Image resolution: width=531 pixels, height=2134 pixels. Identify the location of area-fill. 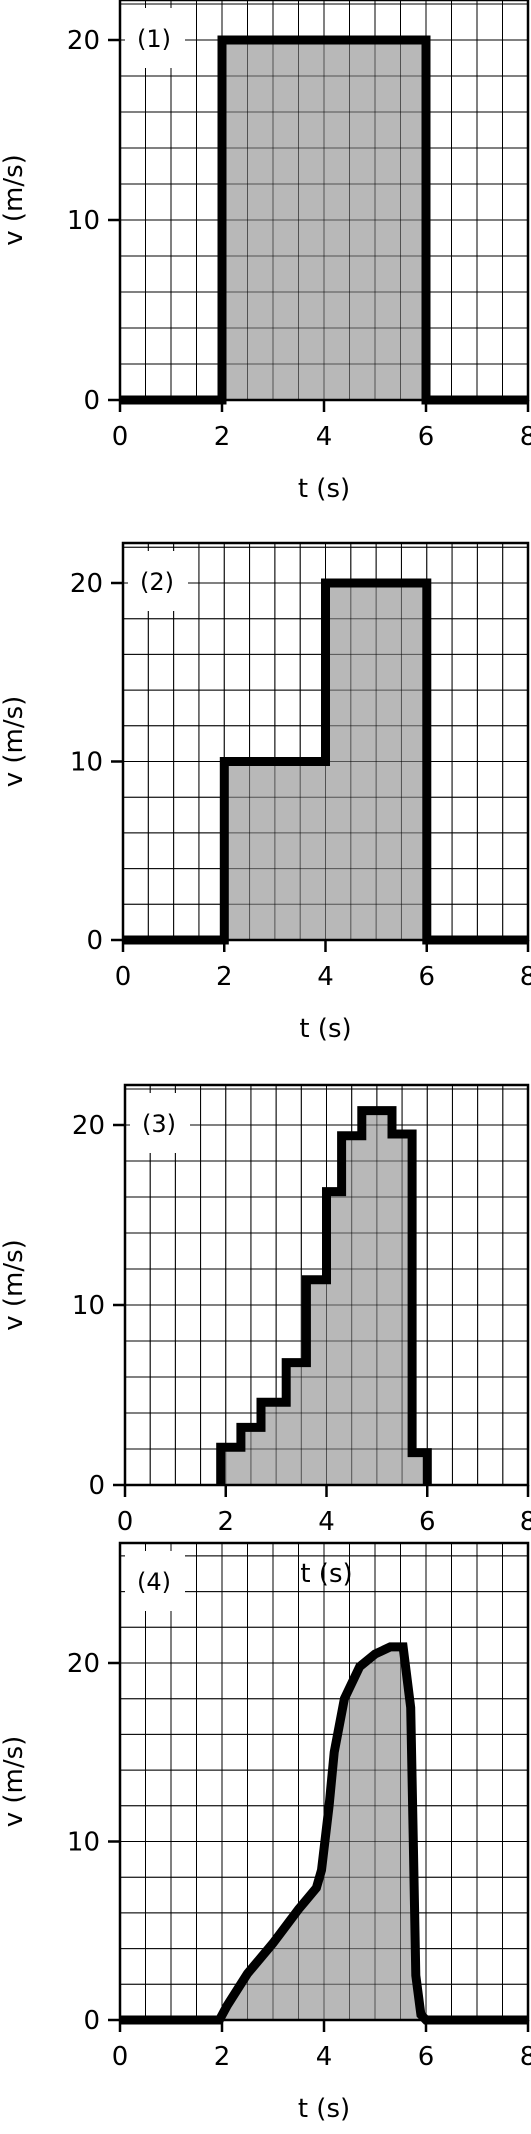
(324, 1297).